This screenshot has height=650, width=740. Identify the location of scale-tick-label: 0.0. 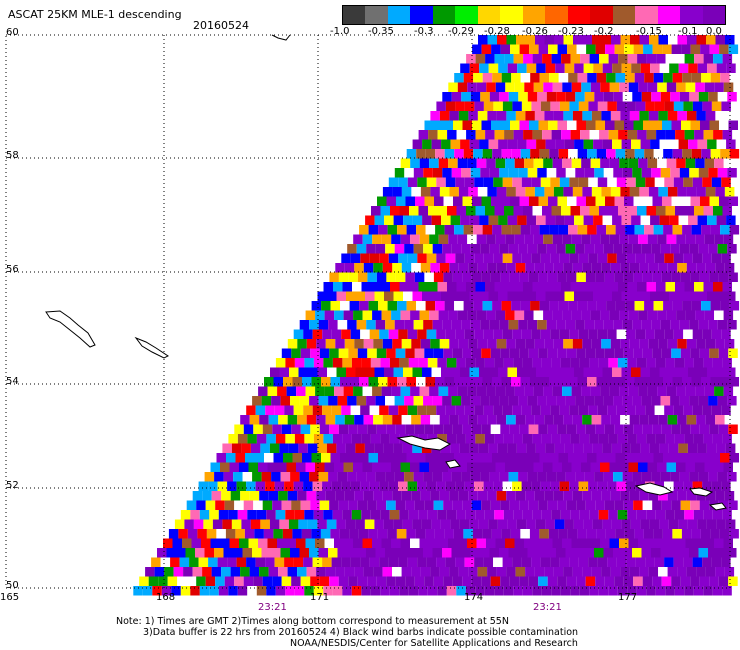
(714, 31).